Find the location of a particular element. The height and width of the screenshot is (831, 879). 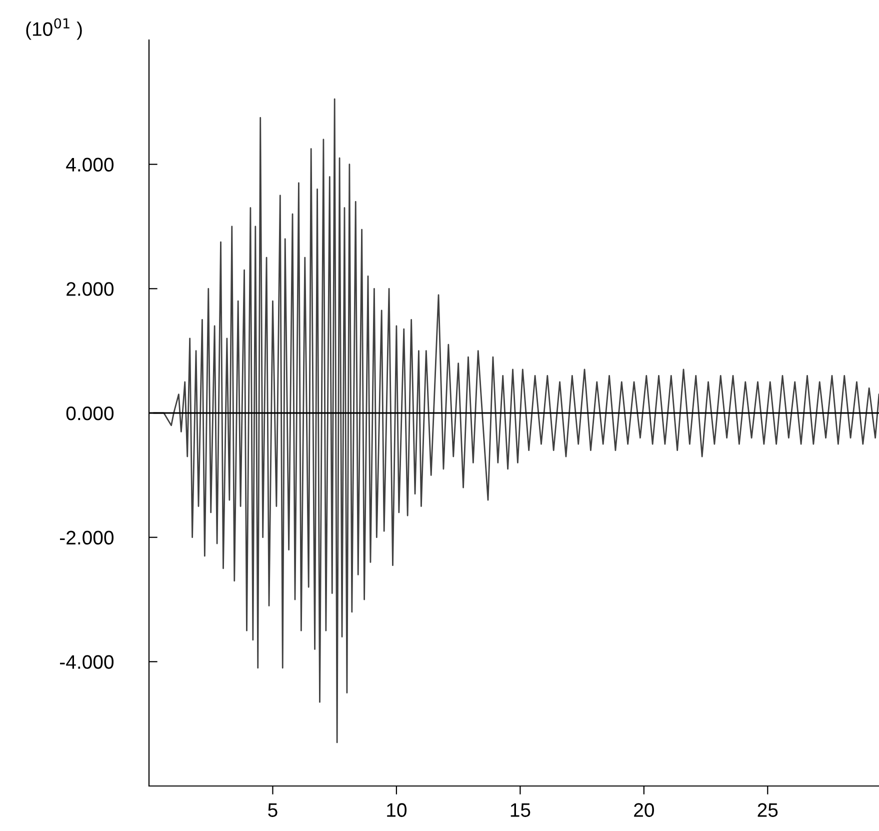

y-tick-label: 0.000 is located at coordinates (90, 413).